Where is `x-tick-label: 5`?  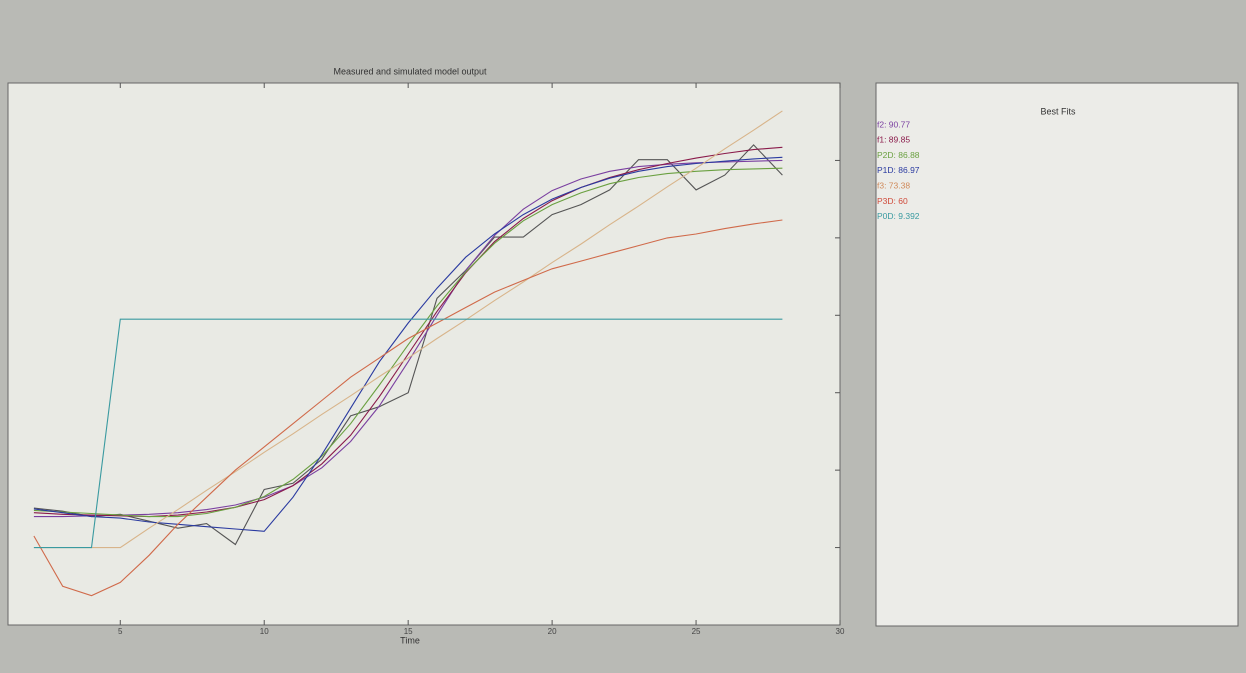 x-tick-label: 5 is located at coordinates (120, 631).